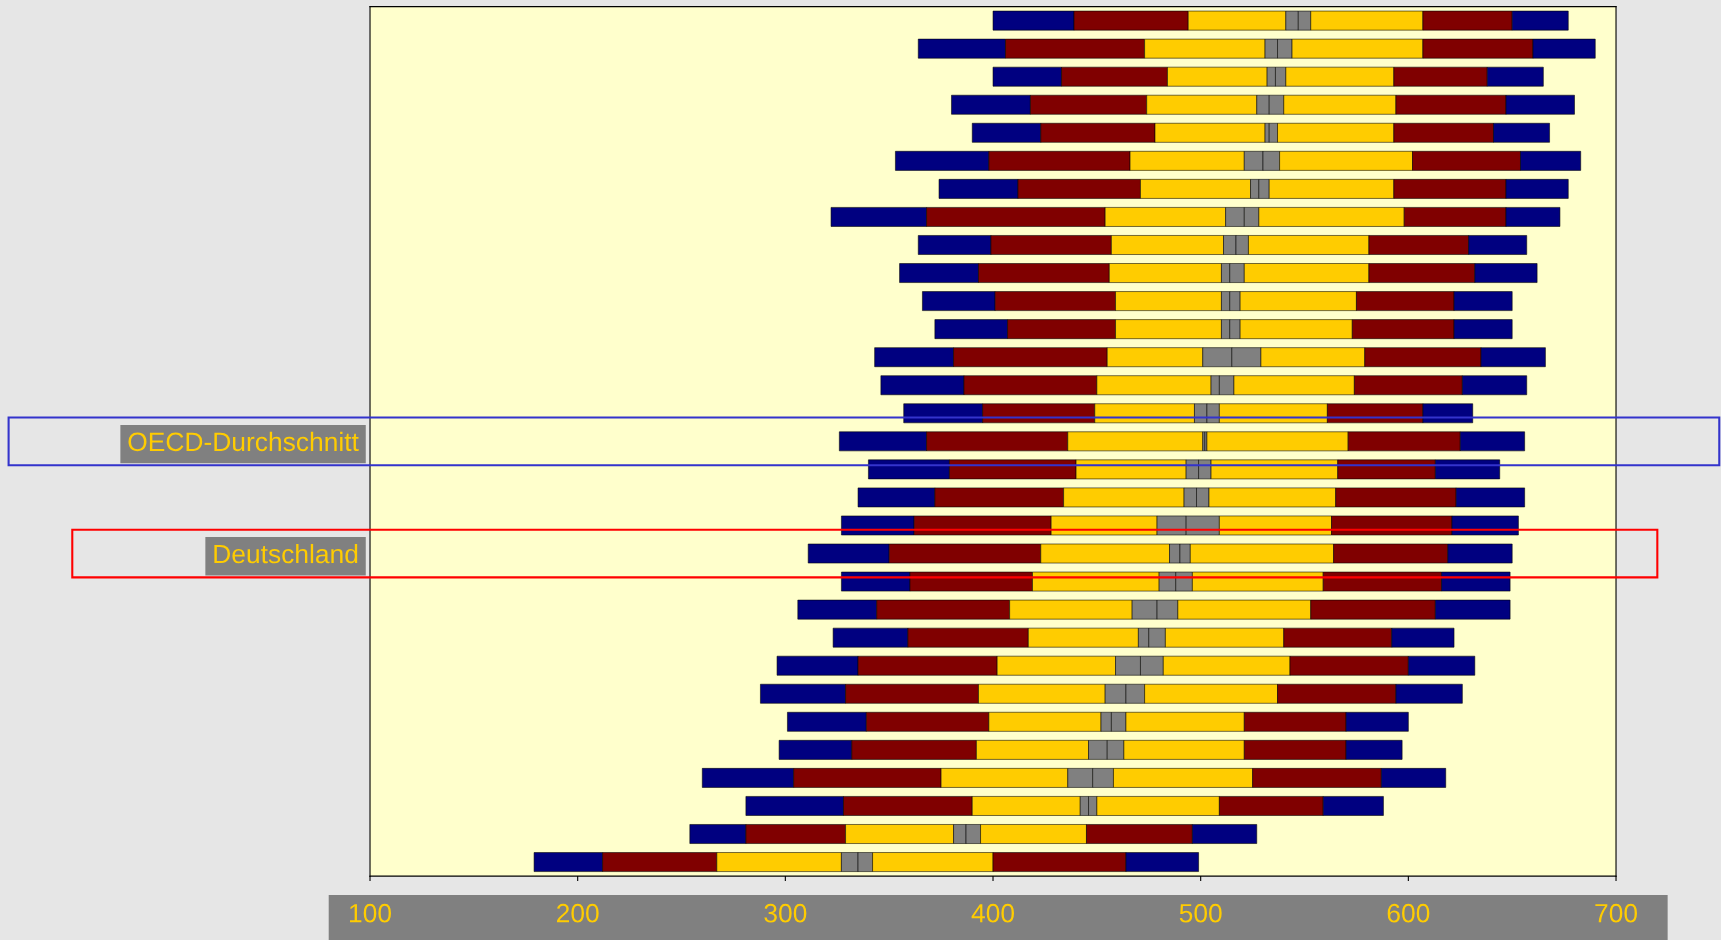 This screenshot has width=1721, height=940. I want to click on x-tick-label: 600, so click(1408, 913).